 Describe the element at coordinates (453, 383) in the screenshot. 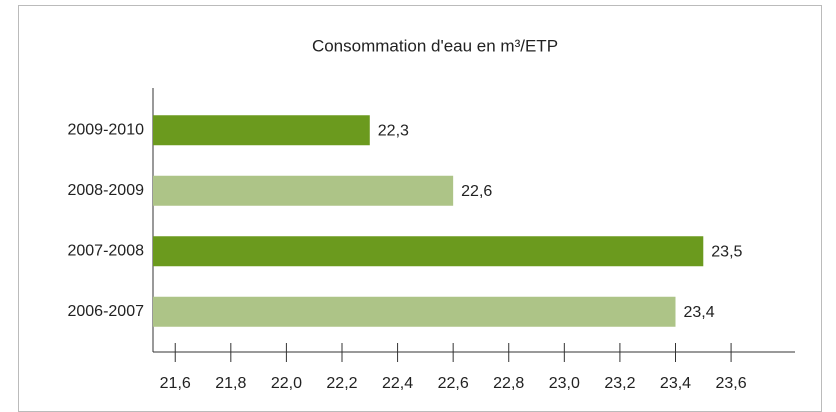

I see `x-tick-label: 22,6` at that location.